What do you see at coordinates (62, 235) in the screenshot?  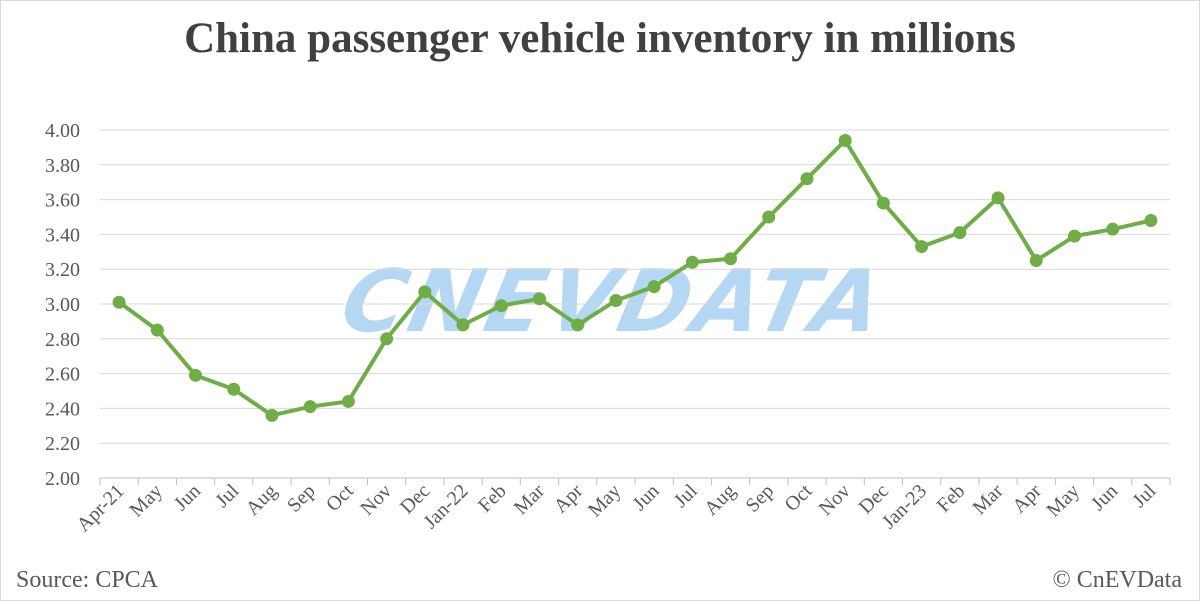 I see `y-tick-label: 3.40` at bounding box center [62, 235].